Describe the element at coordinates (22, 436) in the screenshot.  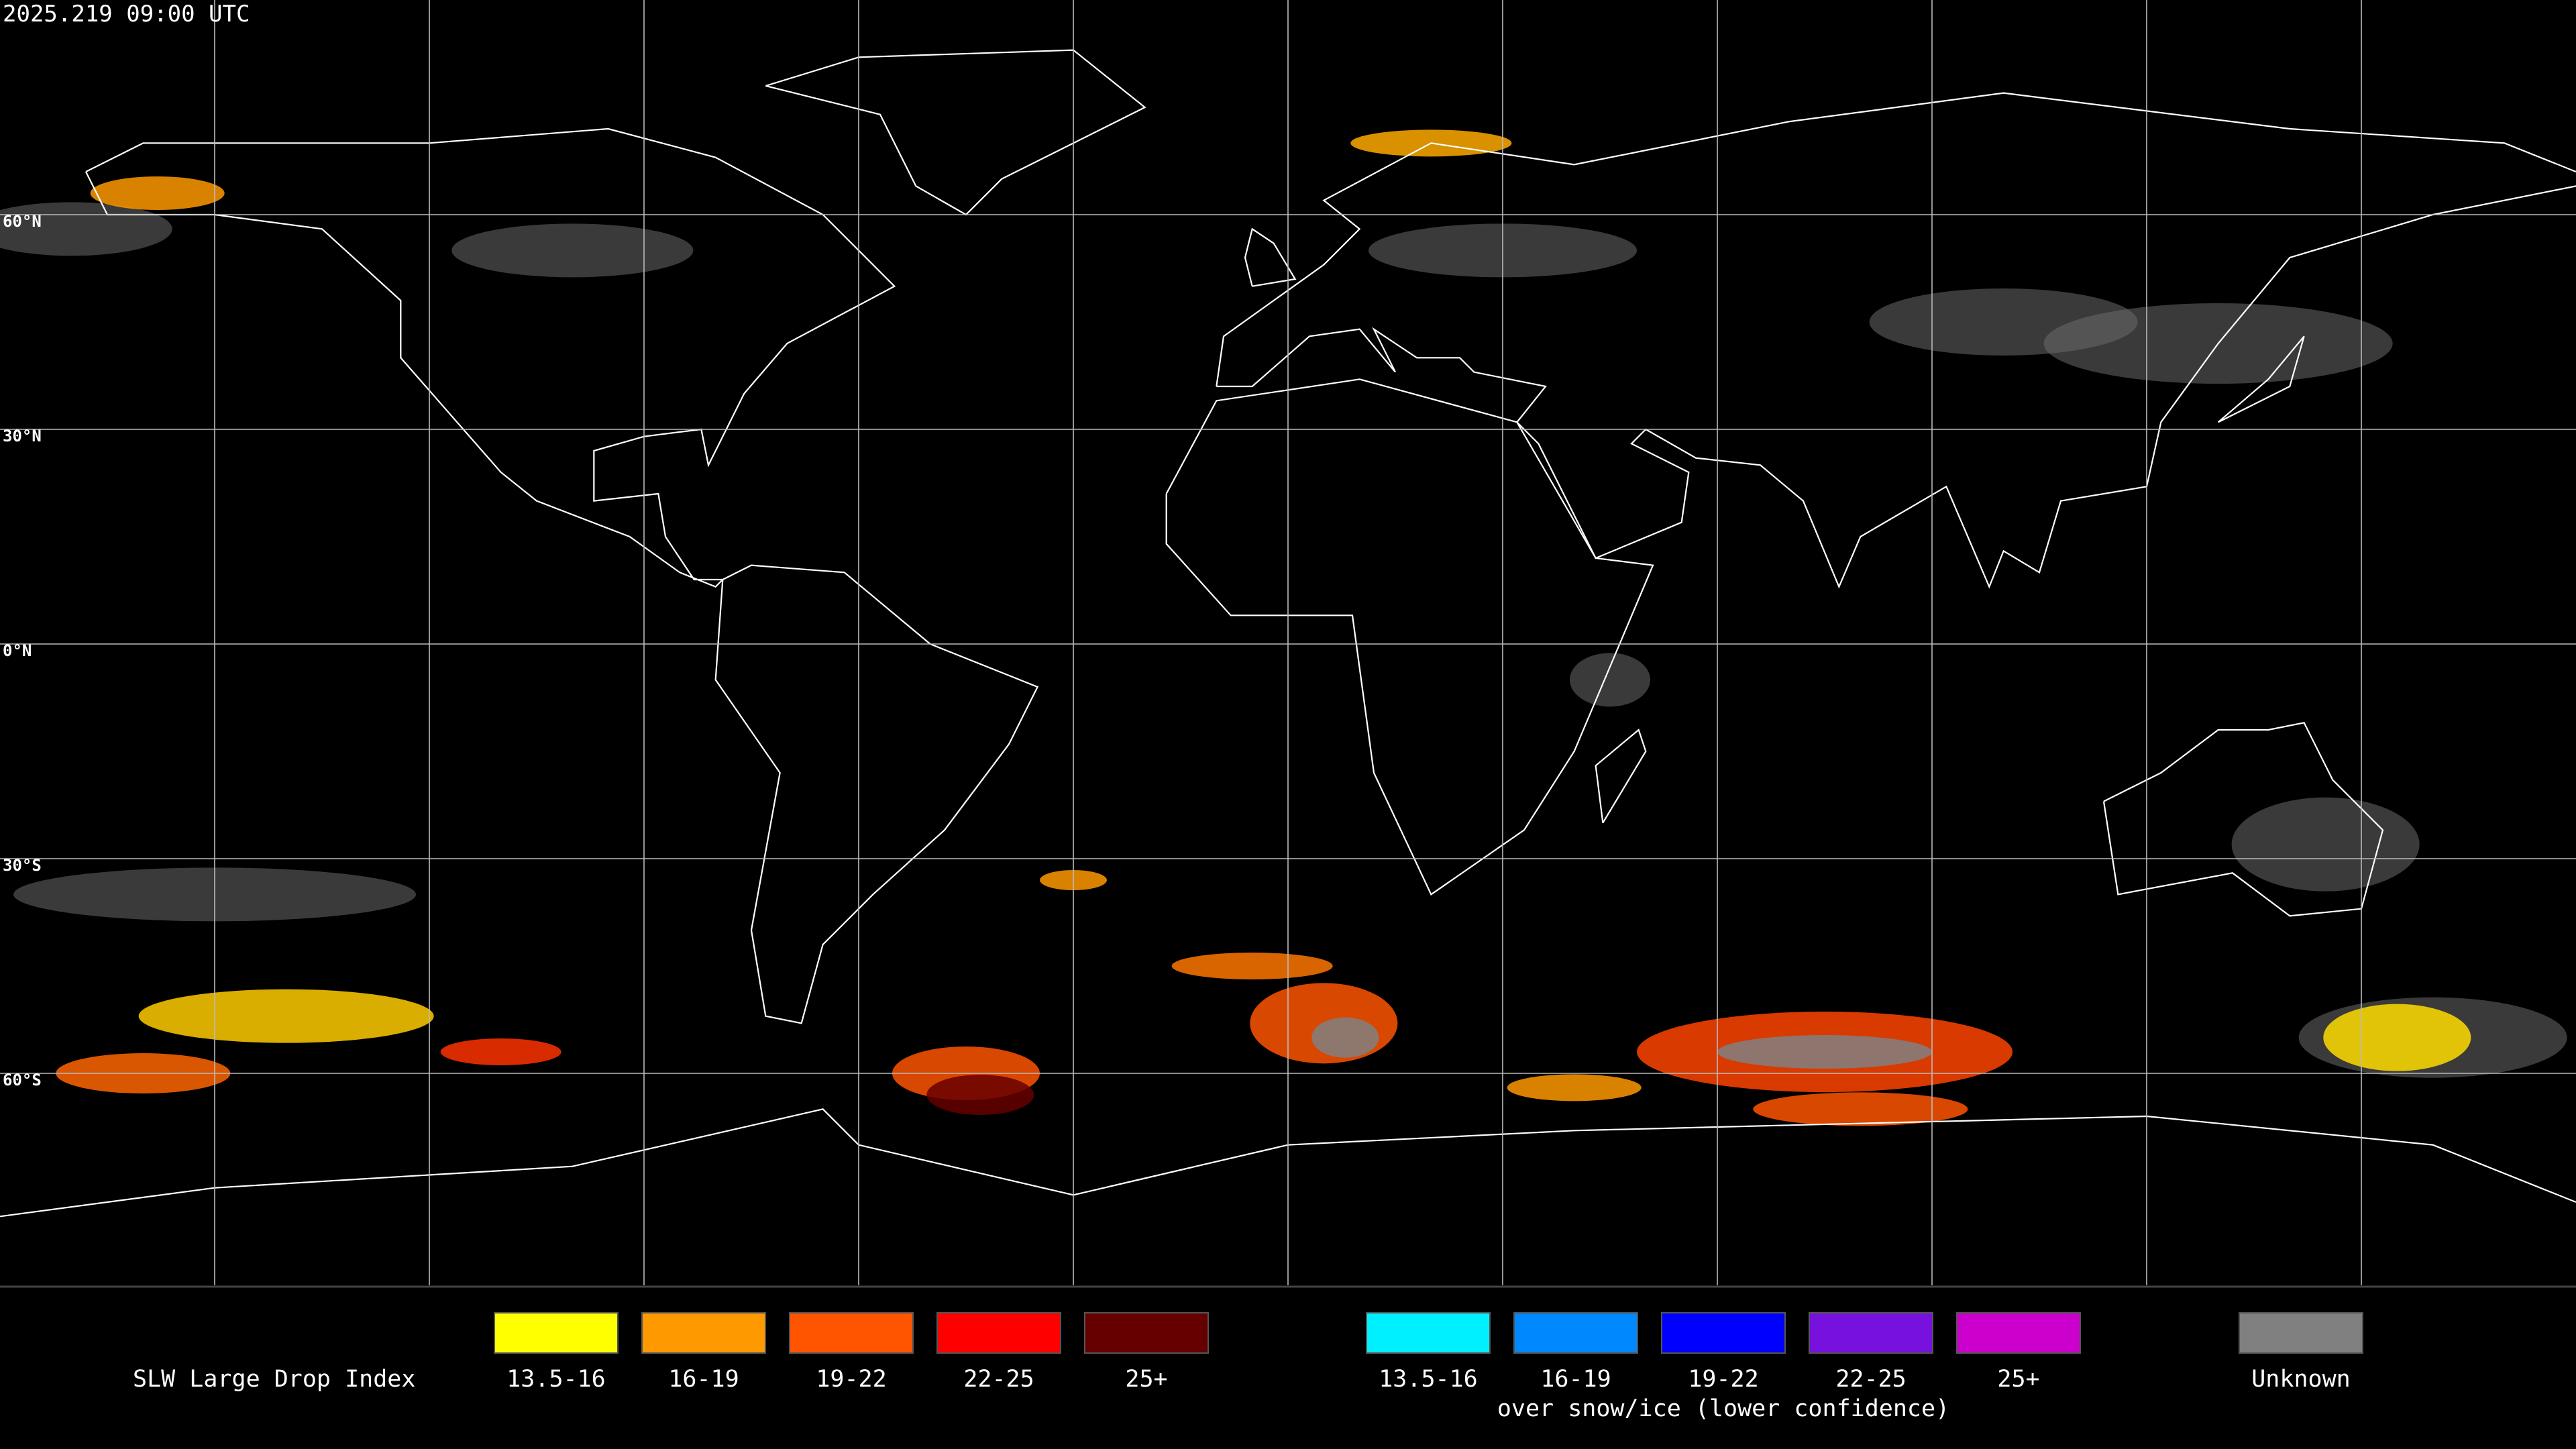
I see `lat-label: 30°N` at that location.